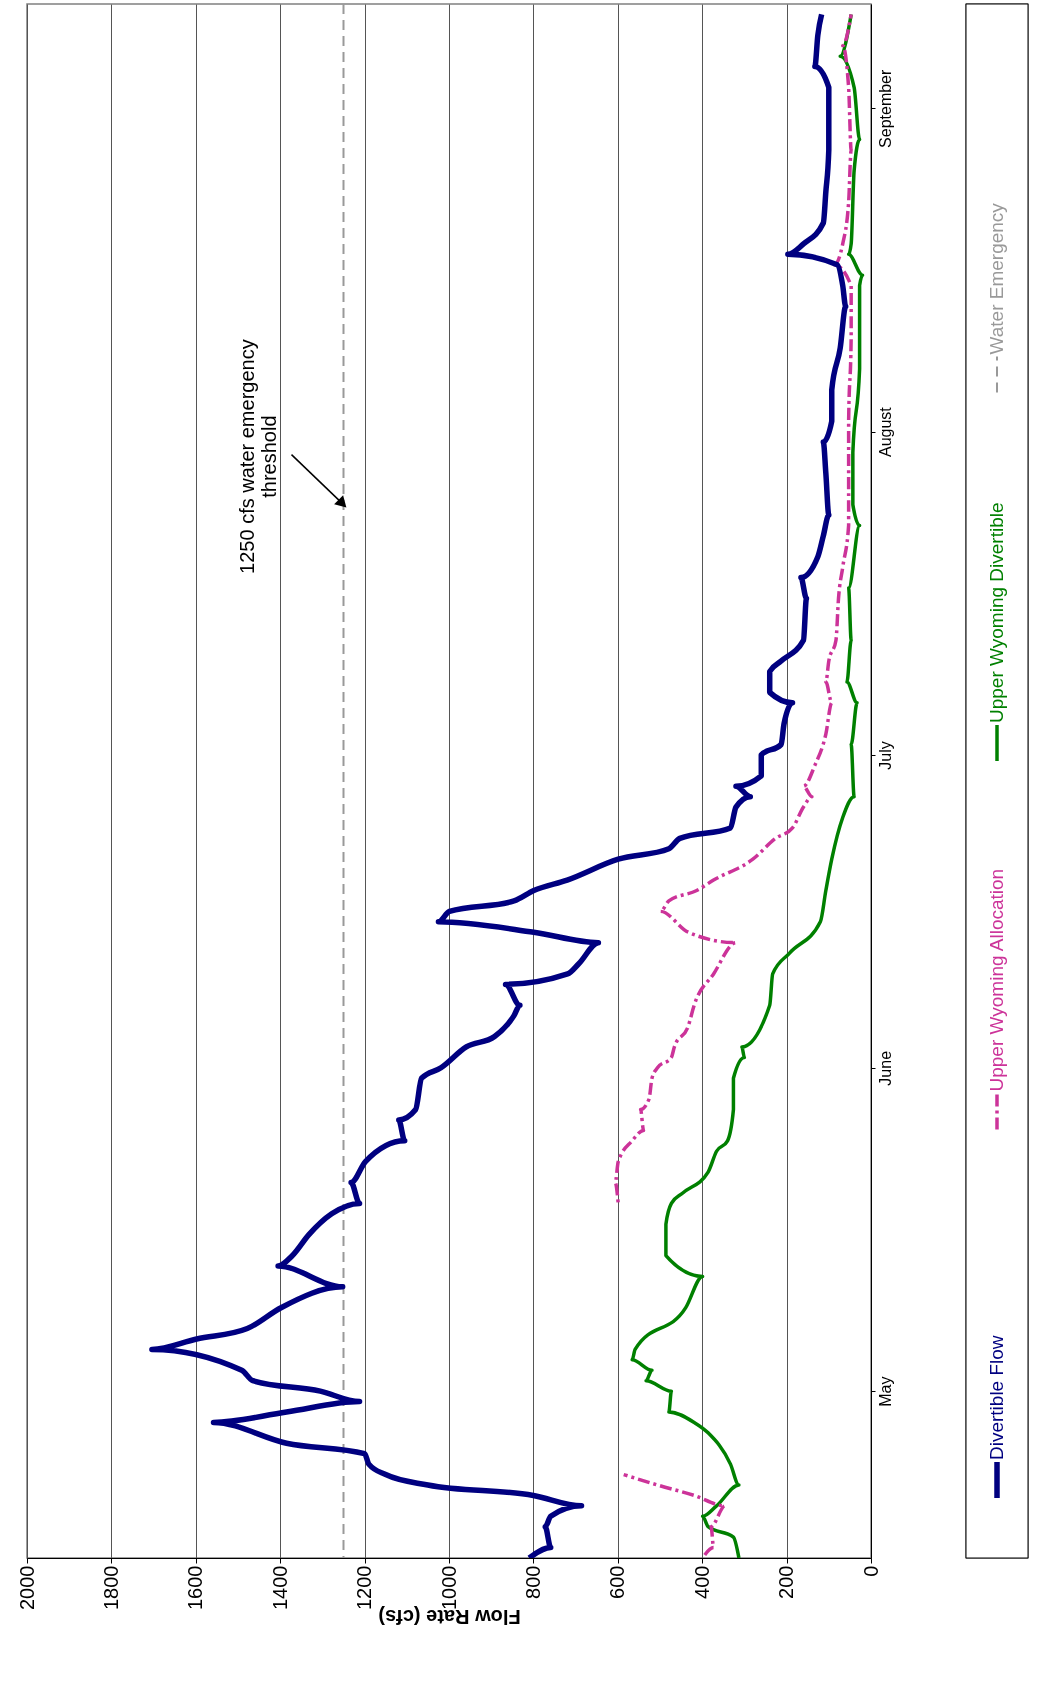 The width and height of the screenshot is (1041, 1683). Describe the element at coordinates (870, 1571) in the screenshot. I see `x-tick-label: 0` at that location.